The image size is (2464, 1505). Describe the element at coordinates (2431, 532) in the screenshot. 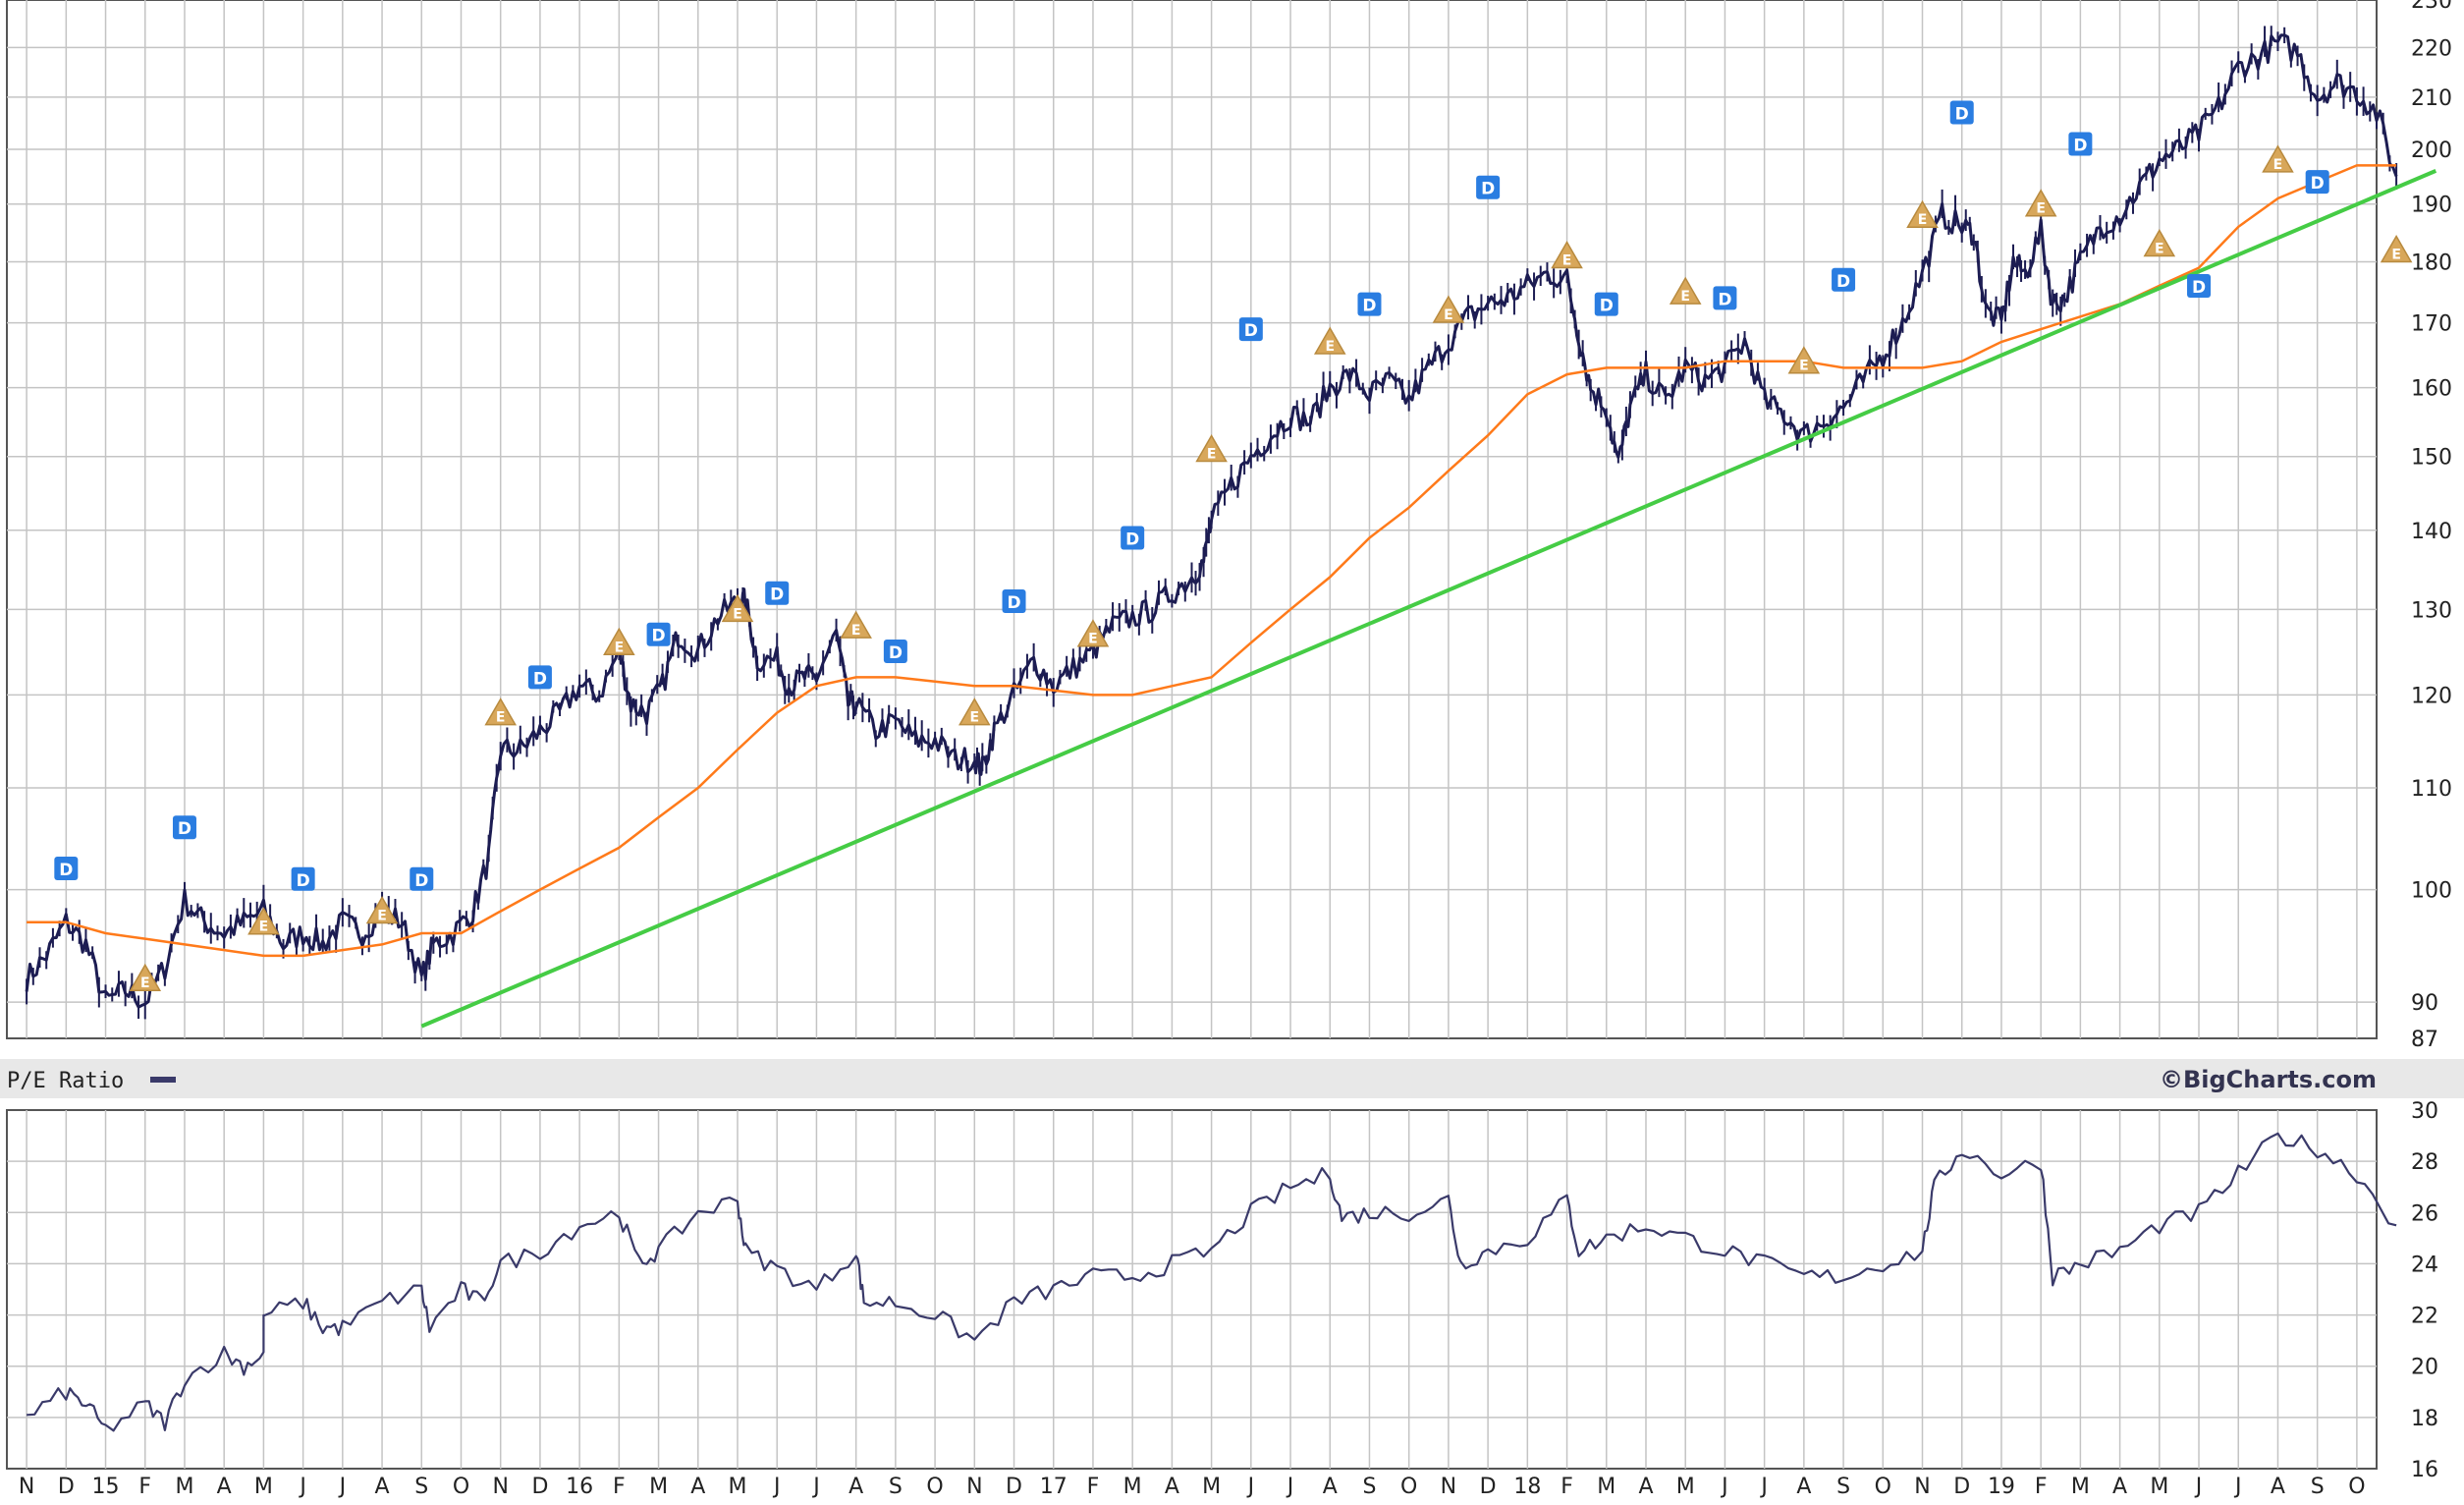

I see `price-y-tick-label: 140` at that location.